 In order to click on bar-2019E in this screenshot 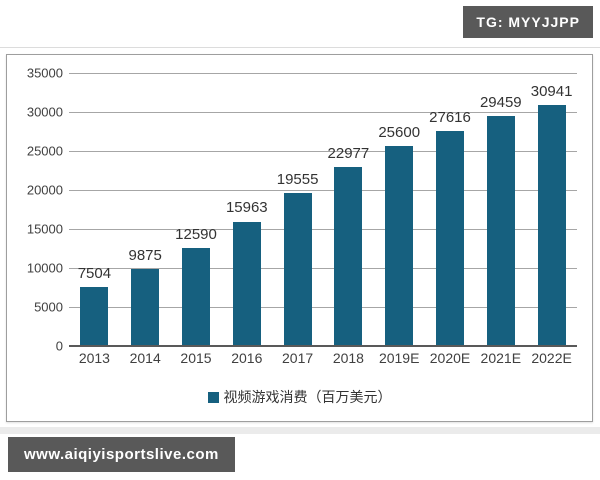, I will do `click(399, 246)`.